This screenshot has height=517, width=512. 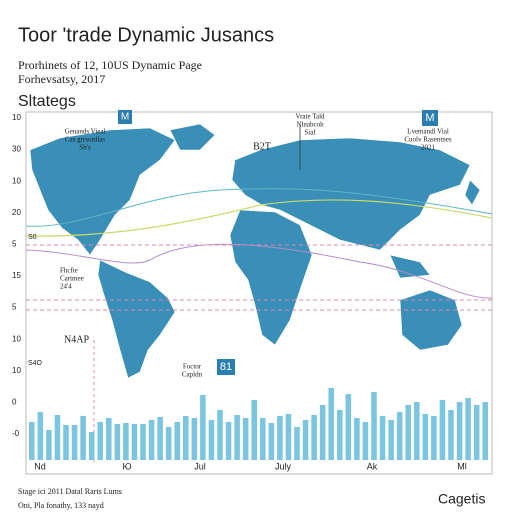 I want to click on annotation: 2021, so click(x=428, y=148).